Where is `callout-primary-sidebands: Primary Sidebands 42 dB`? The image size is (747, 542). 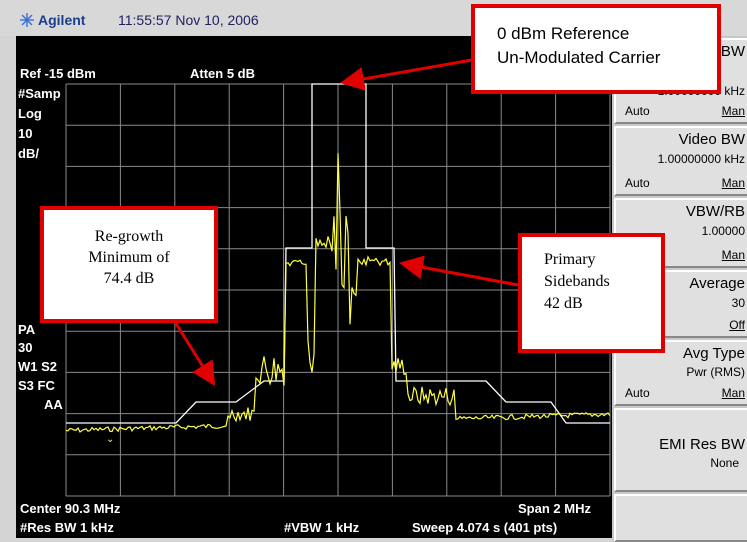 callout-primary-sidebands: Primary Sidebands 42 dB is located at coordinates (591, 293).